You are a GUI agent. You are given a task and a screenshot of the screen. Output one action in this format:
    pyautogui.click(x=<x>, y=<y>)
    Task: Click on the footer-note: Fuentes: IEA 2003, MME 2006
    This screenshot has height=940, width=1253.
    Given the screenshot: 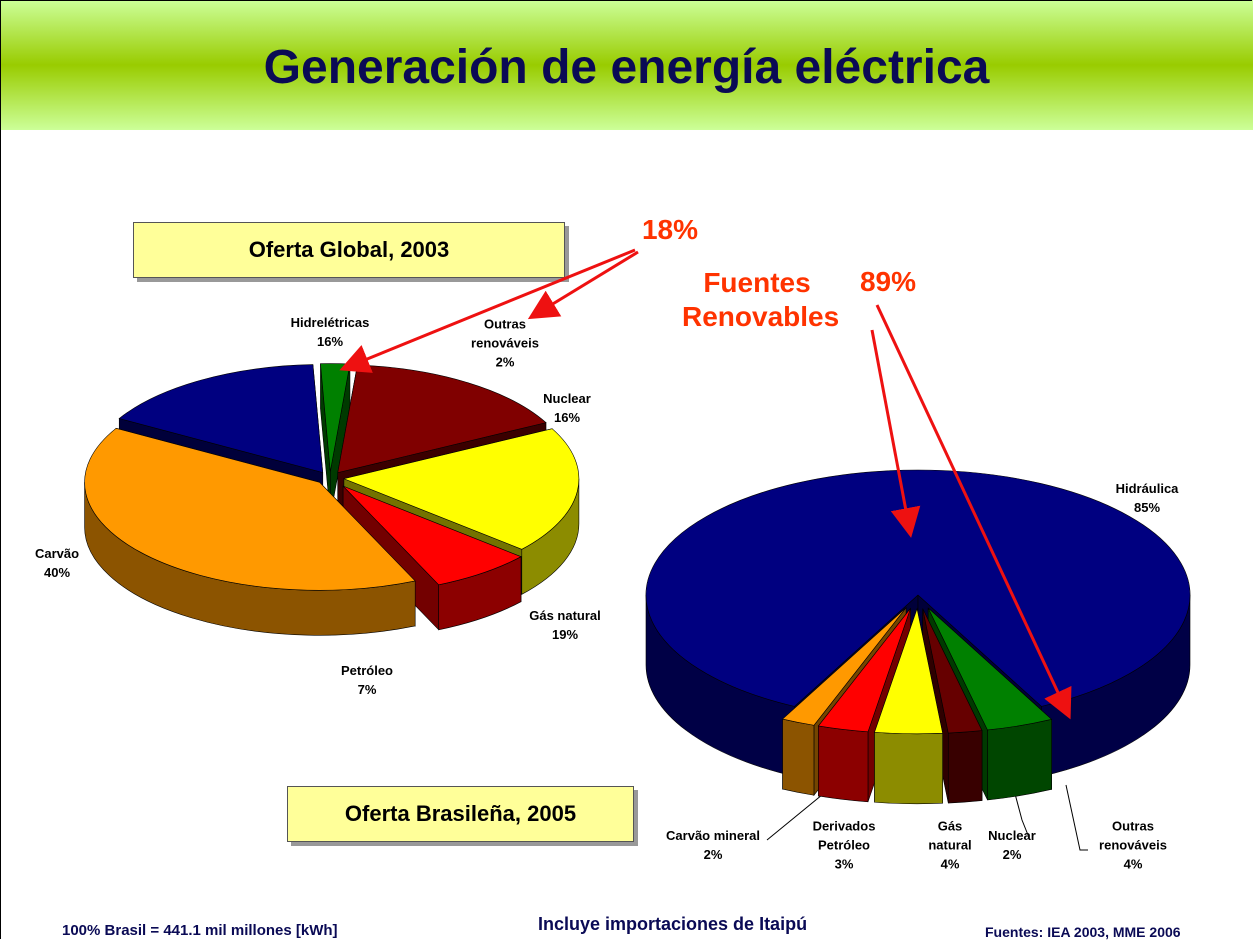 What is the action you would take?
    pyautogui.click(x=1083, y=932)
    